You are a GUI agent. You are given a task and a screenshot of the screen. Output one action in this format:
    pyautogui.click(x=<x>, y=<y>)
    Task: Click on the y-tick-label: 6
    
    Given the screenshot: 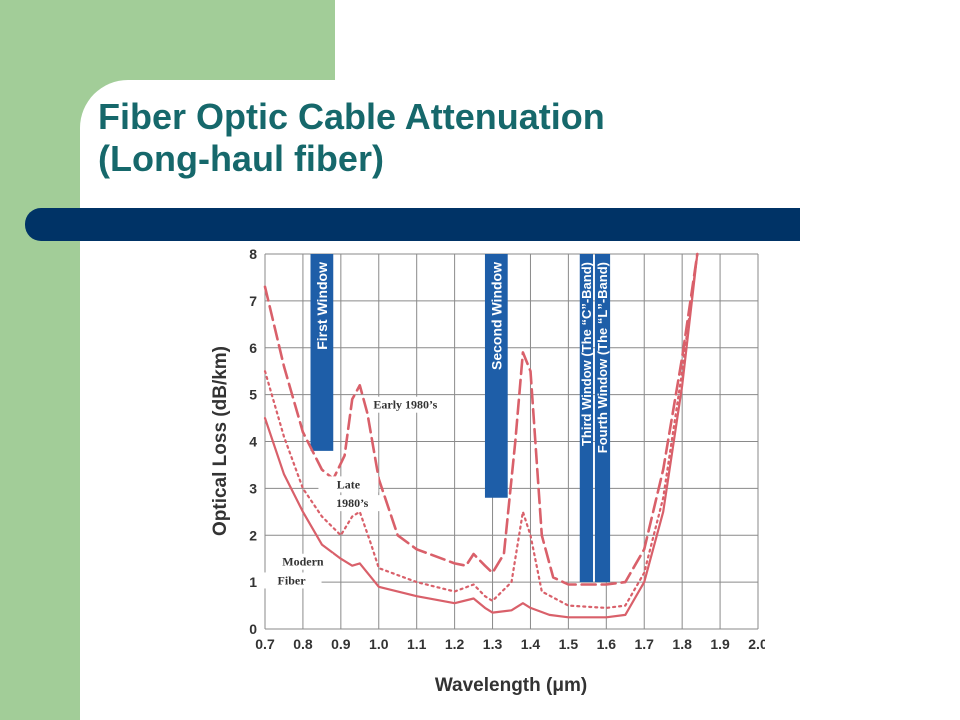 What is the action you would take?
    pyautogui.click(x=253, y=348)
    